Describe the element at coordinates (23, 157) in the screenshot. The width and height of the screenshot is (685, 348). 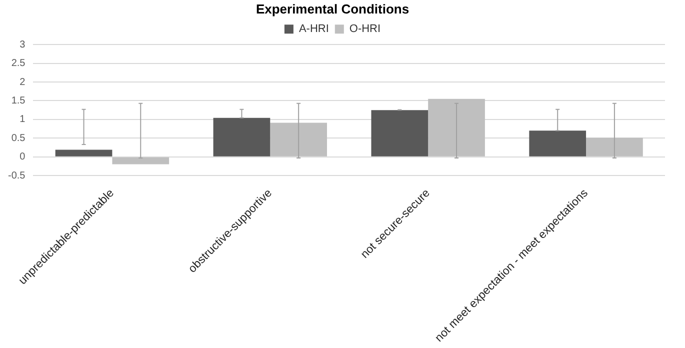
I see `y-tick-label: 0` at that location.